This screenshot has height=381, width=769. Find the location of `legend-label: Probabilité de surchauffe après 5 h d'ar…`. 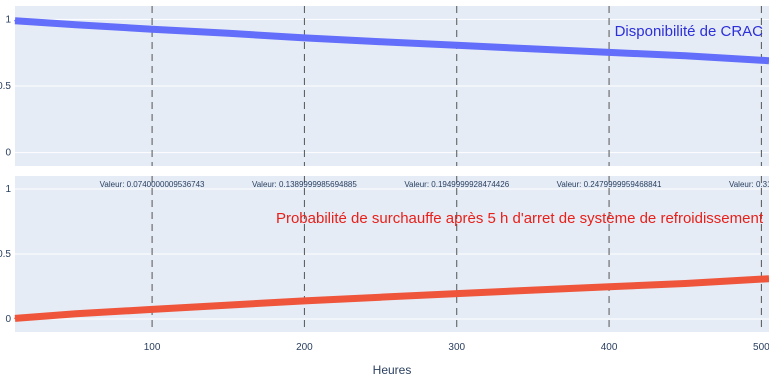

legend-label: Probabilité de surchauffe après 5 h d'ar… is located at coordinates (520, 218).